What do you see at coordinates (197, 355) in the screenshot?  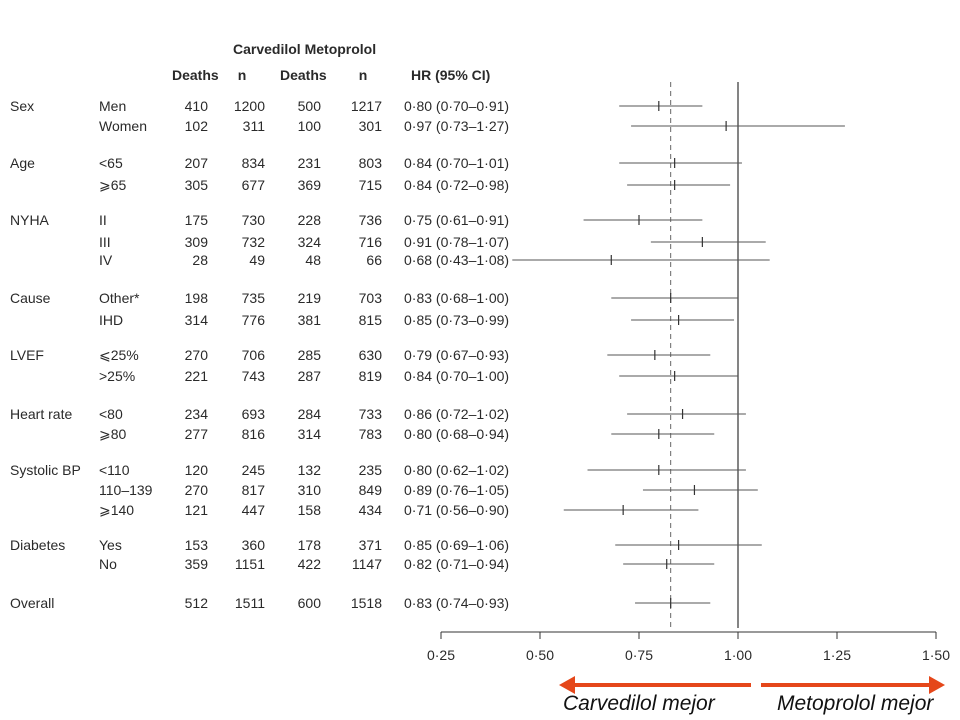 I see `carvedilol-deaths-value: 270` at bounding box center [197, 355].